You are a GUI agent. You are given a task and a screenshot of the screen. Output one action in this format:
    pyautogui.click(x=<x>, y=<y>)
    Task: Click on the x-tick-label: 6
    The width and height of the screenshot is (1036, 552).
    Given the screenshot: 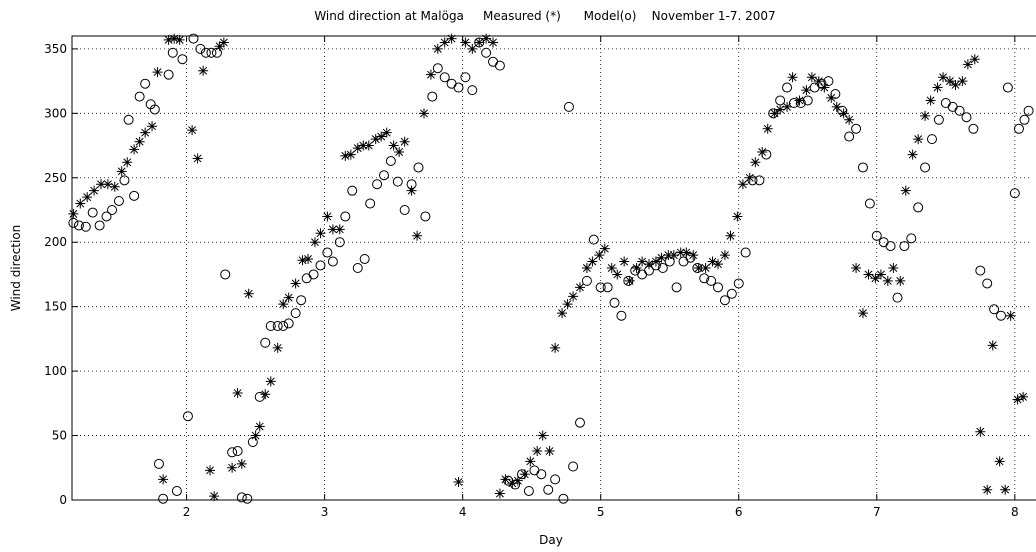 What is the action you would take?
    pyautogui.click(x=739, y=512)
    